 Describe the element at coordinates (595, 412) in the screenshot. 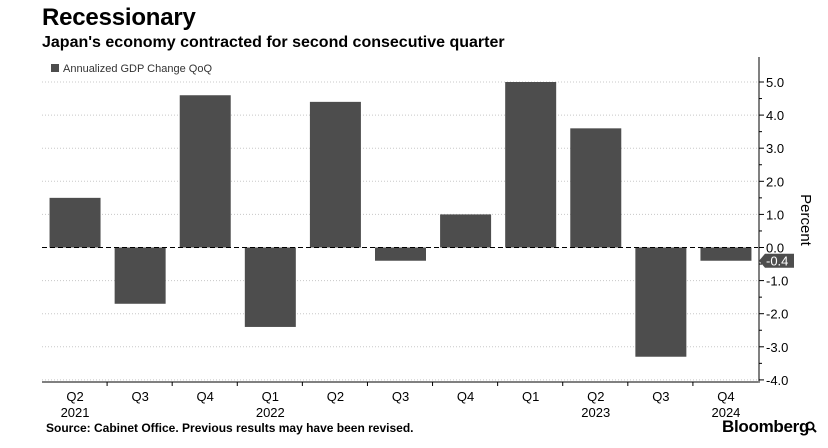

I see `x-year-label: 2023` at that location.